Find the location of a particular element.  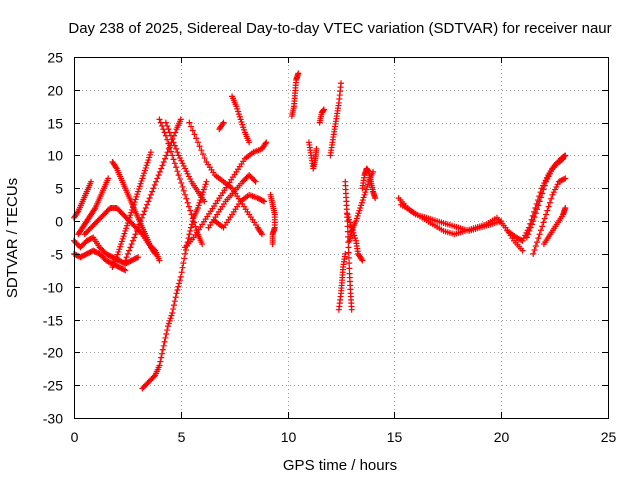

y-tick-label: 15 is located at coordinates (55, 124).